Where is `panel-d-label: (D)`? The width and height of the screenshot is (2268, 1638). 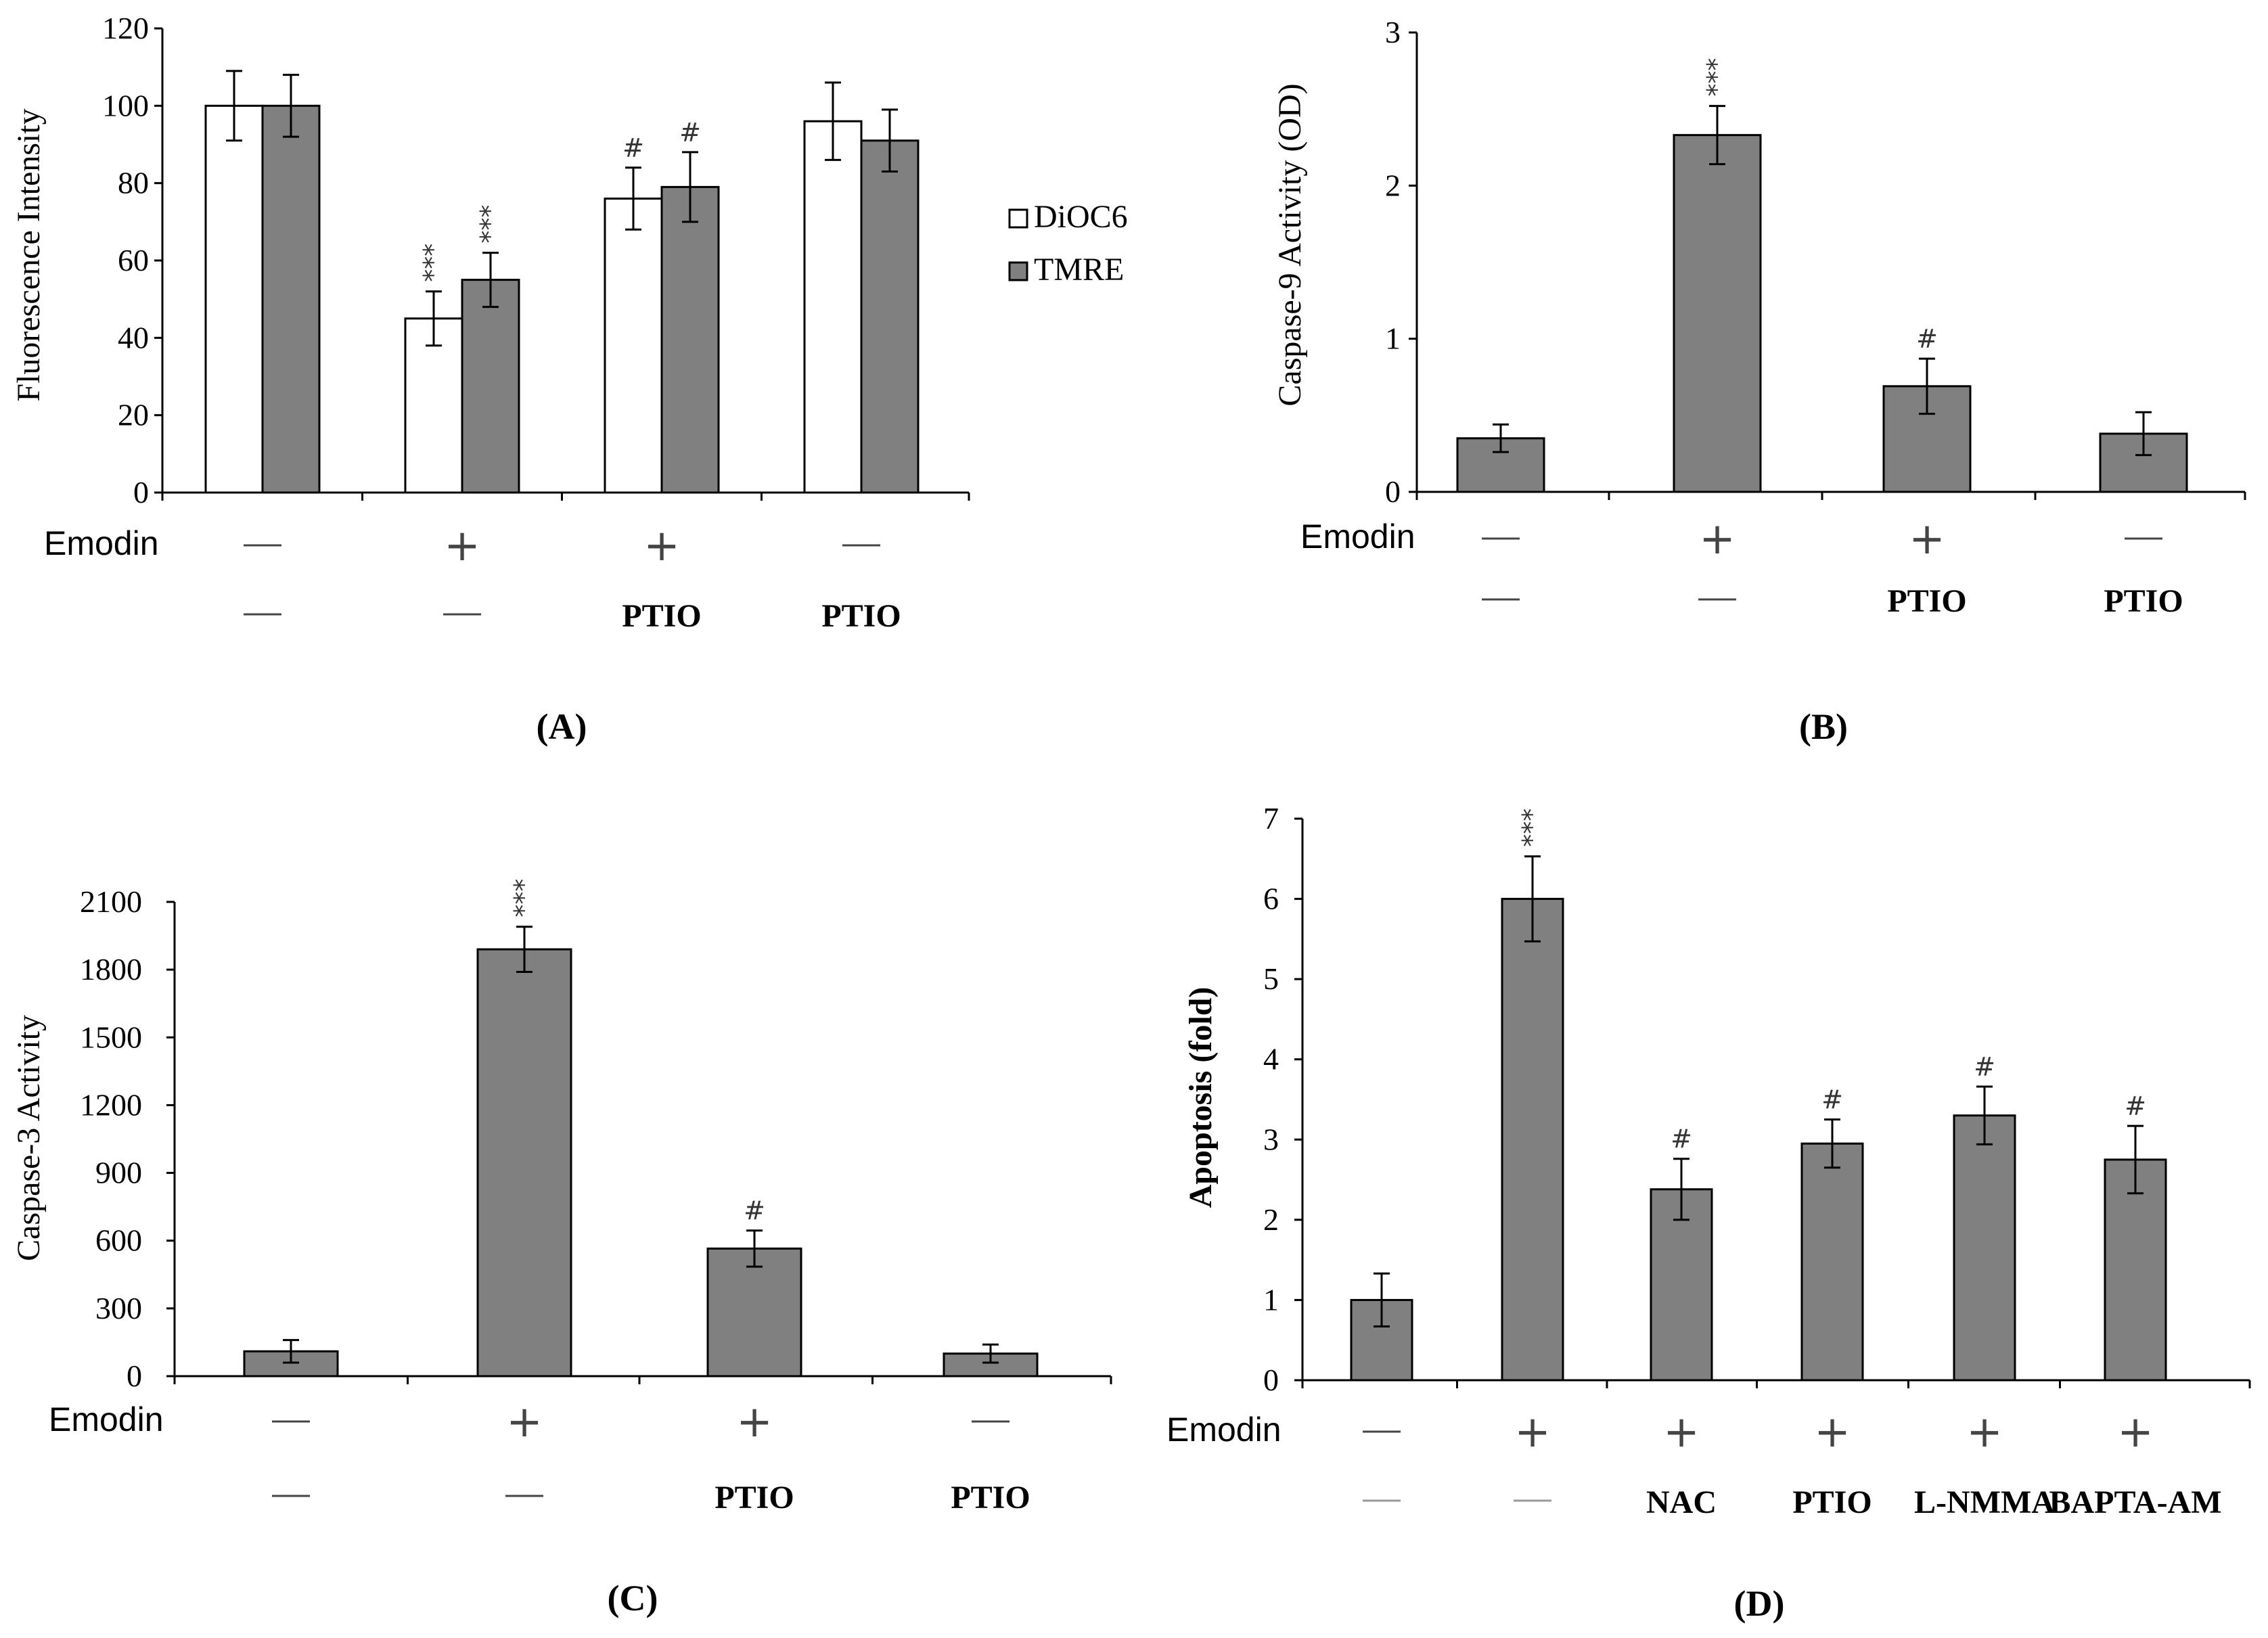 panel-d-label: (D) is located at coordinates (1759, 1604).